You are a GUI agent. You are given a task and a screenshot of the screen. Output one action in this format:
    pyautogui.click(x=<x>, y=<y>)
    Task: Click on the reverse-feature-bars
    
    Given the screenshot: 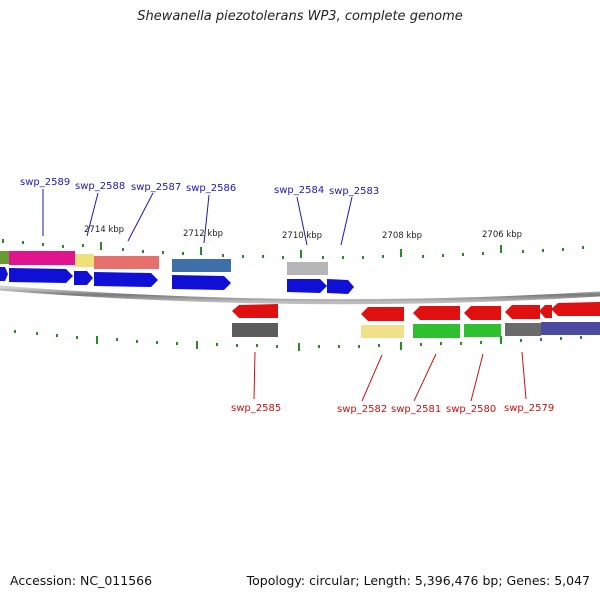 What is the action you would take?
    pyautogui.click(x=416, y=330)
    